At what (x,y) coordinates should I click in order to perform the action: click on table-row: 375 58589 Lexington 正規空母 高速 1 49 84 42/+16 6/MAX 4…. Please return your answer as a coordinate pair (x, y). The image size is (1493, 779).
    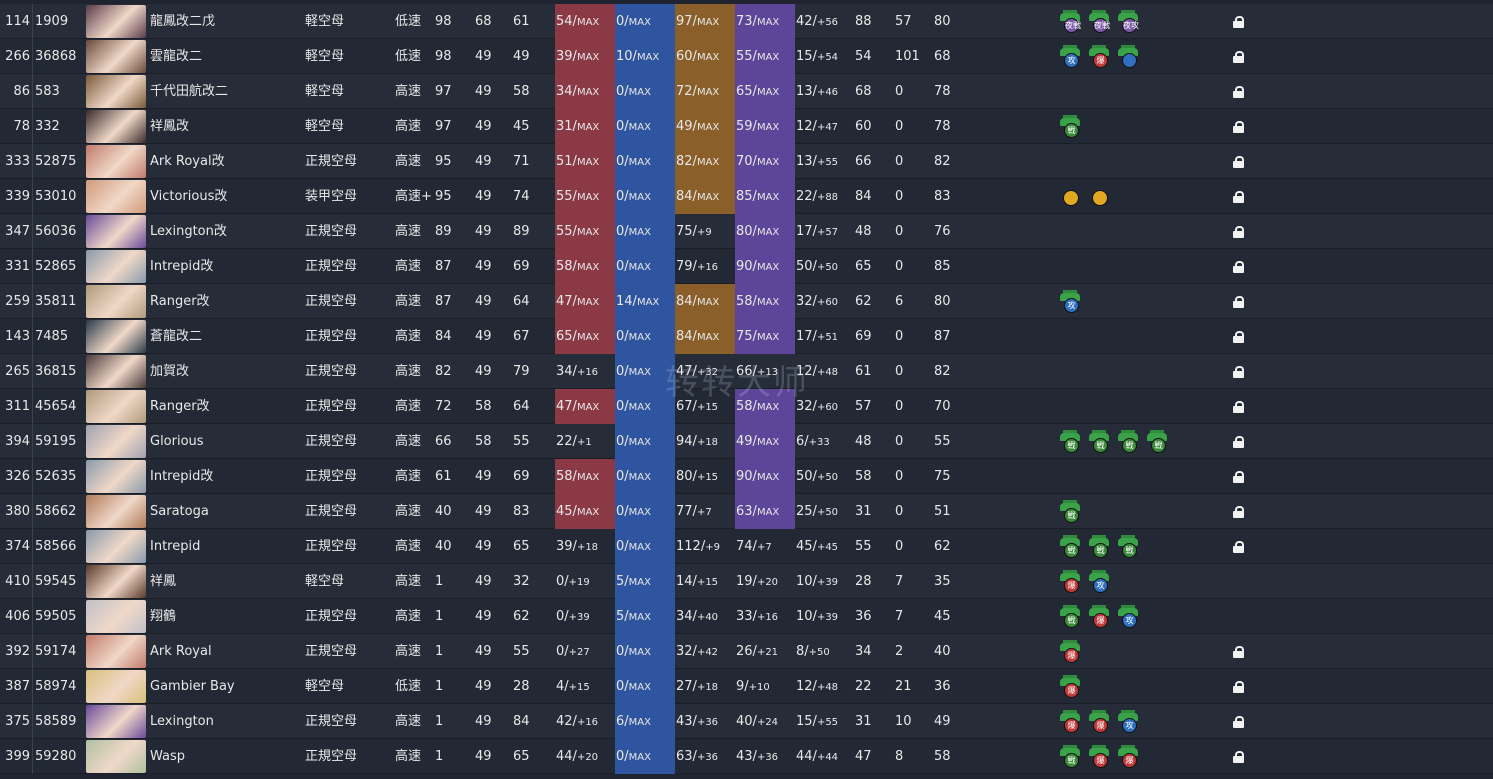
    Looking at the image, I should click on (746, 721).